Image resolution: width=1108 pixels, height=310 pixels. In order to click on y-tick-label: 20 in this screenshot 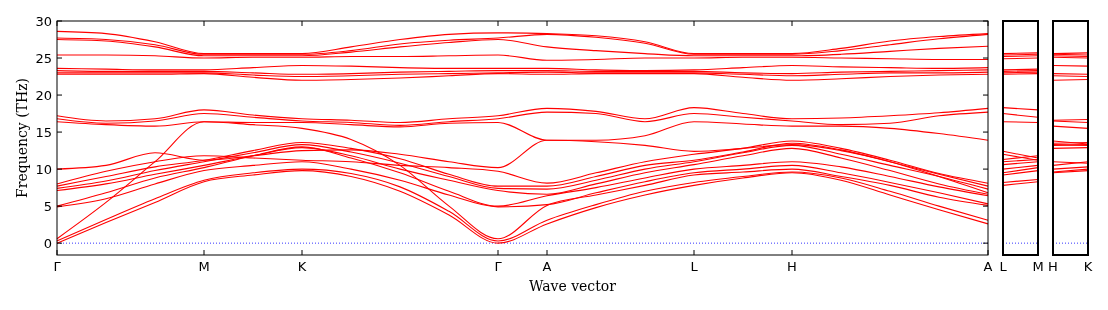, I will do `click(43, 95)`.